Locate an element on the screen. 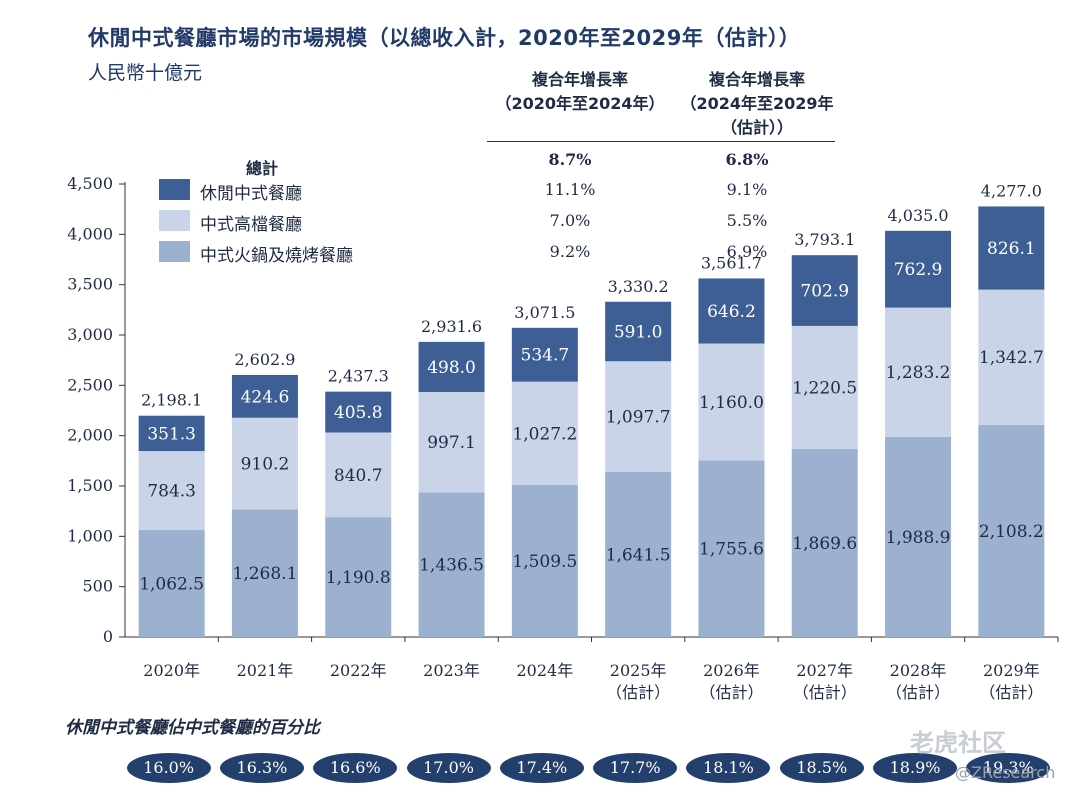  bar-value-label: 2,108.2 is located at coordinates (1011, 532).